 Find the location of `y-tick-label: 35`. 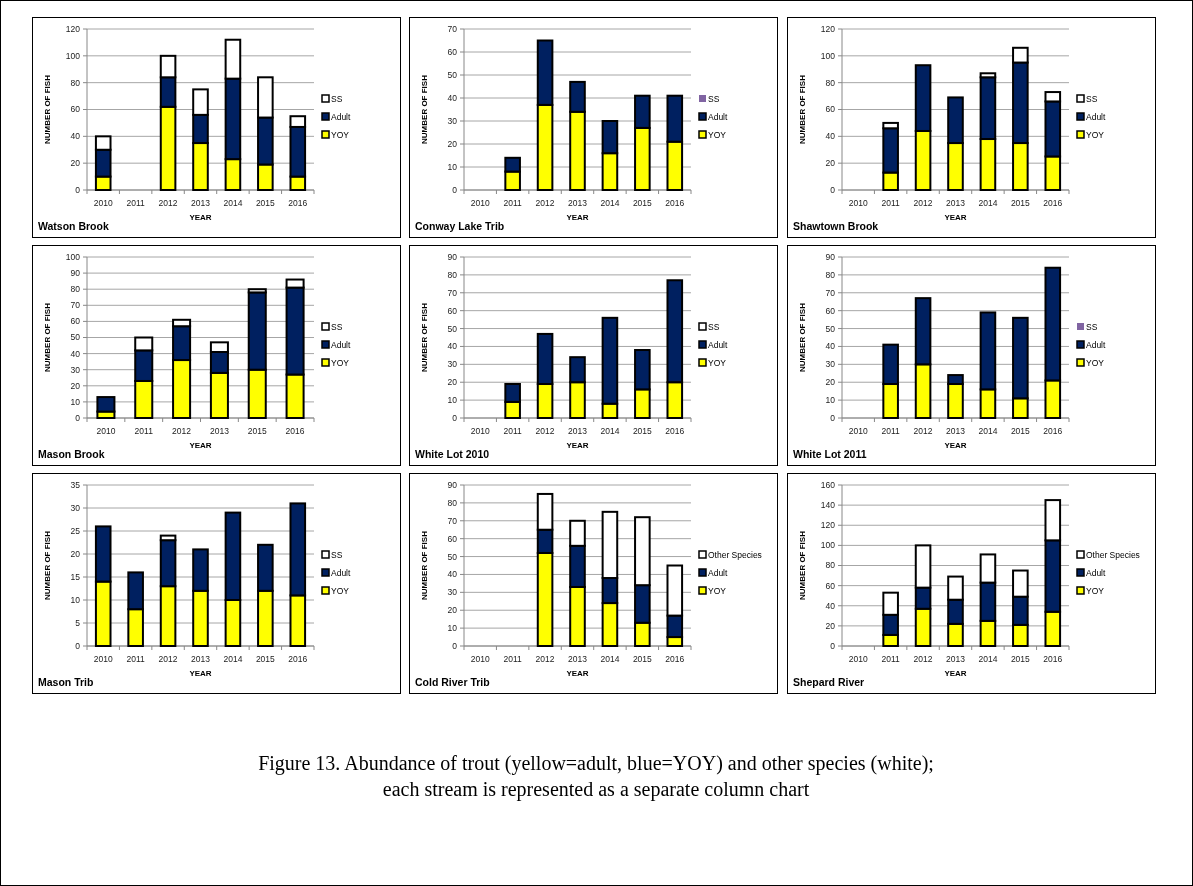

y-tick-label: 35 is located at coordinates (75, 484).